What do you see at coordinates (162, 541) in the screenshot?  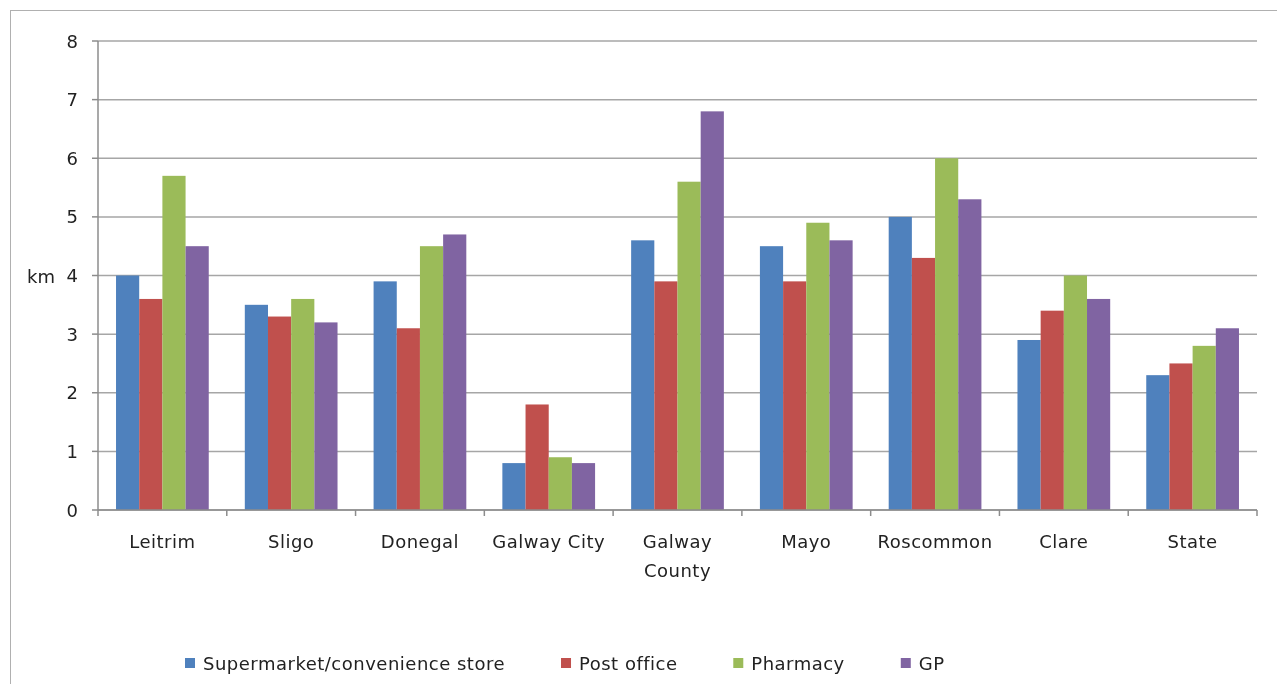 I see `x-tick-label: Leitrim` at bounding box center [162, 541].